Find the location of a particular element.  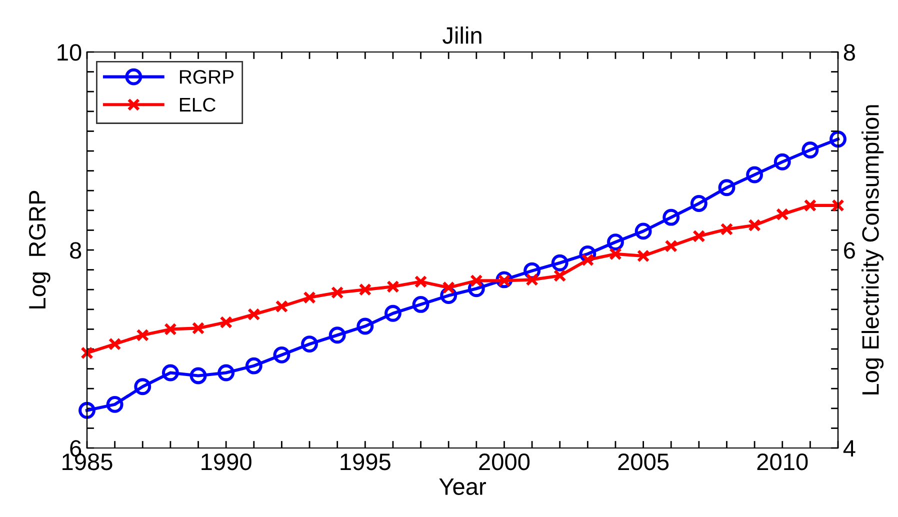

x-tick-label: 1990 is located at coordinates (227, 461).